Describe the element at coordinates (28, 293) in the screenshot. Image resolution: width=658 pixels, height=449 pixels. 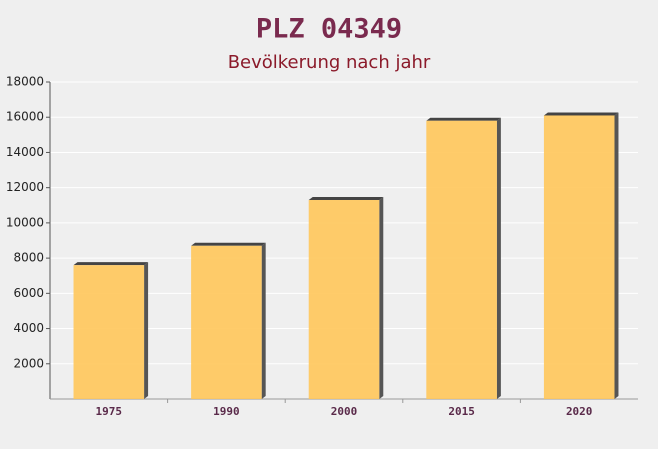
I see `y-tick-label: 6000` at that location.